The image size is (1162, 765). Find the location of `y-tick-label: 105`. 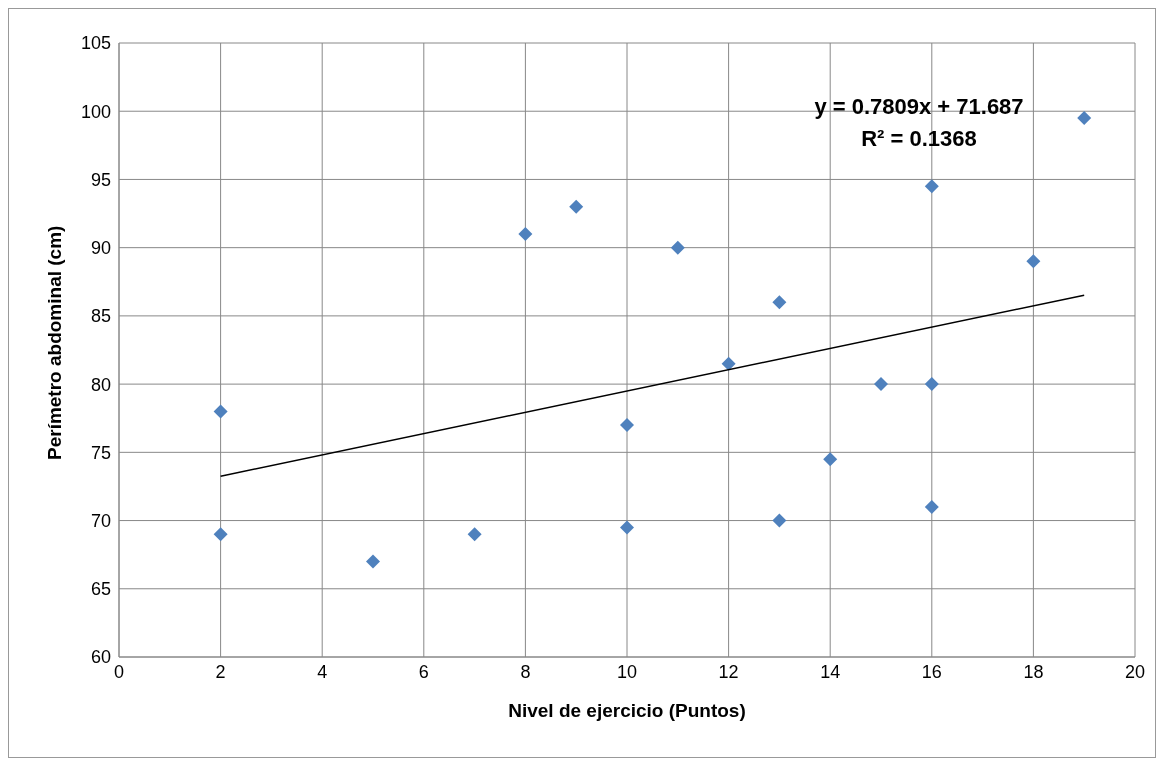

y-tick-label: 105 is located at coordinates (95, 43).